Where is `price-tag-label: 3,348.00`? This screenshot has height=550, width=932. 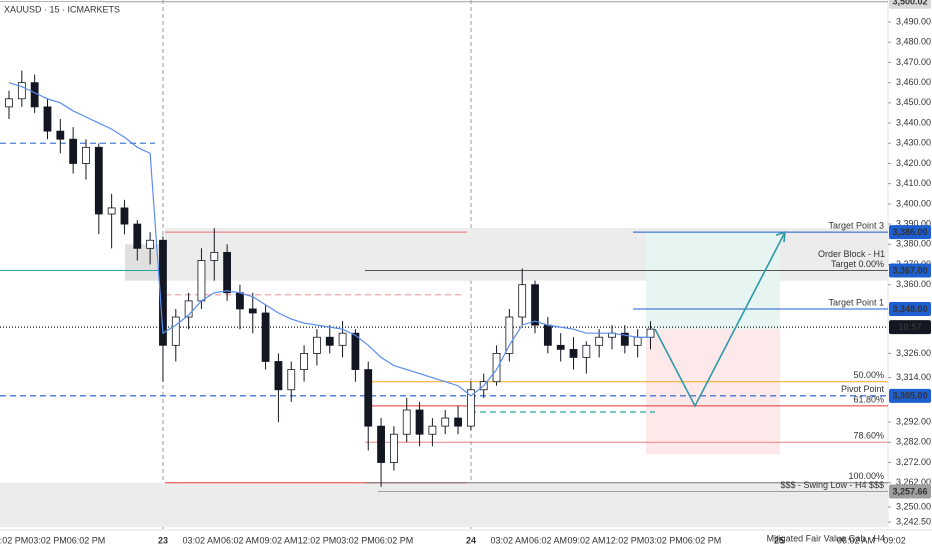 price-tag-label: 3,348.00 is located at coordinates (909, 309).